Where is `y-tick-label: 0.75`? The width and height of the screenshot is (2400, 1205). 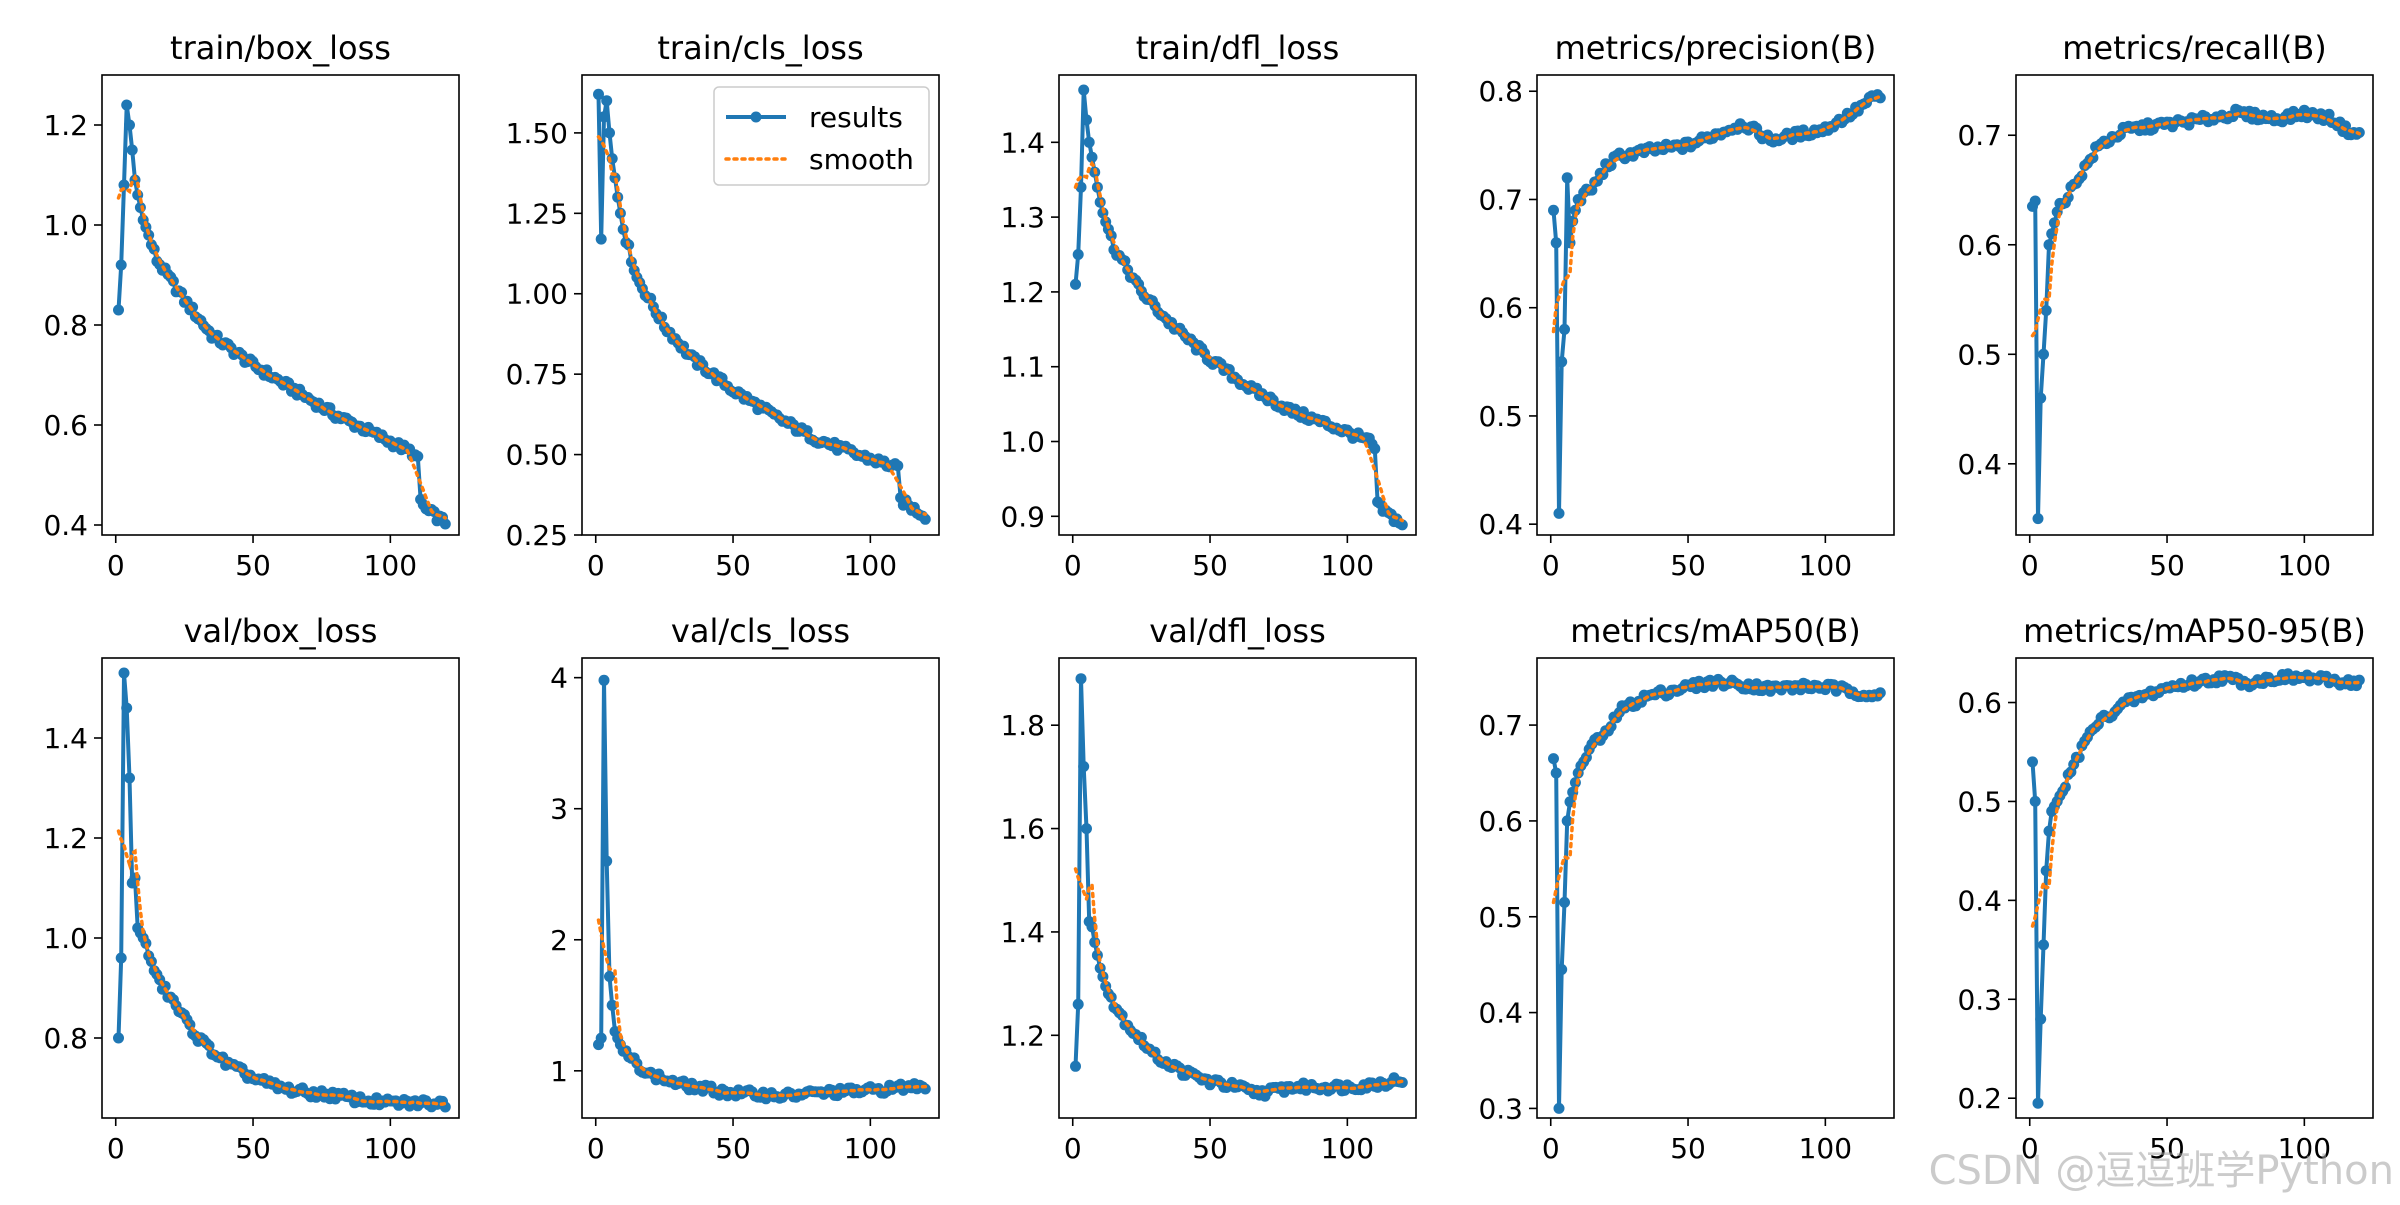
y-tick-label: 0.75 is located at coordinates (537, 374).